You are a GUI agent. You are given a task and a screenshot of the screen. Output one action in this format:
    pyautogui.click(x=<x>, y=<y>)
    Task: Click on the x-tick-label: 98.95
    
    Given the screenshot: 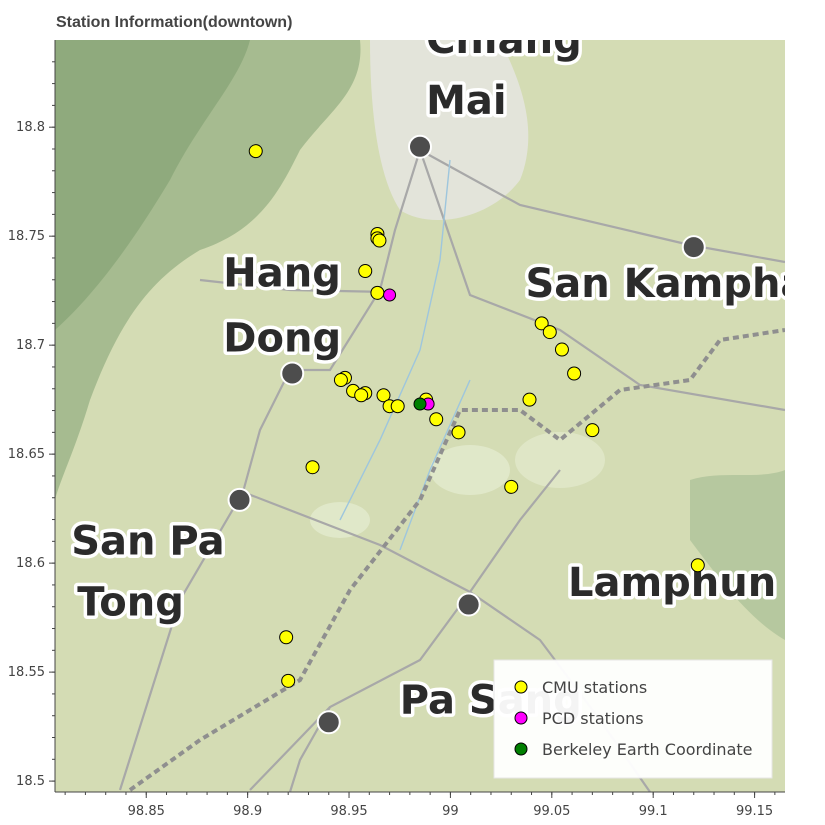 What is the action you would take?
    pyautogui.click(x=348, y=811)
    